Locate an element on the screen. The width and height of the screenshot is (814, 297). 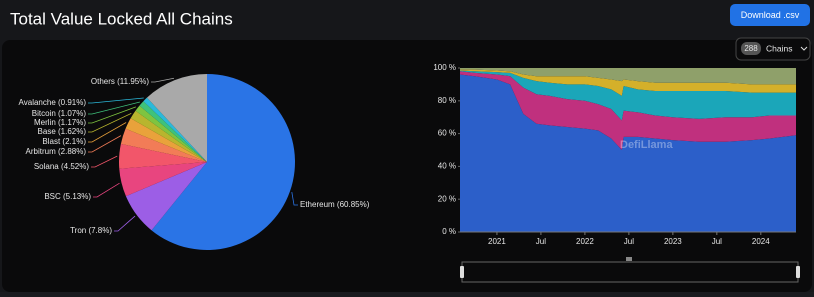
chains-label: Chains is located at coordinates (779, 48).